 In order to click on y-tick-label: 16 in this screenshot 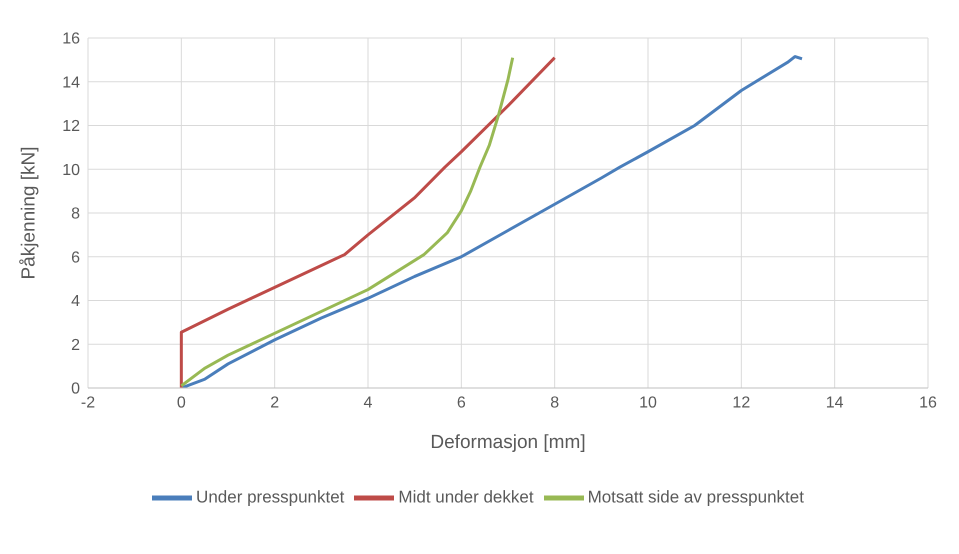, I will do `click(71, 39)`.